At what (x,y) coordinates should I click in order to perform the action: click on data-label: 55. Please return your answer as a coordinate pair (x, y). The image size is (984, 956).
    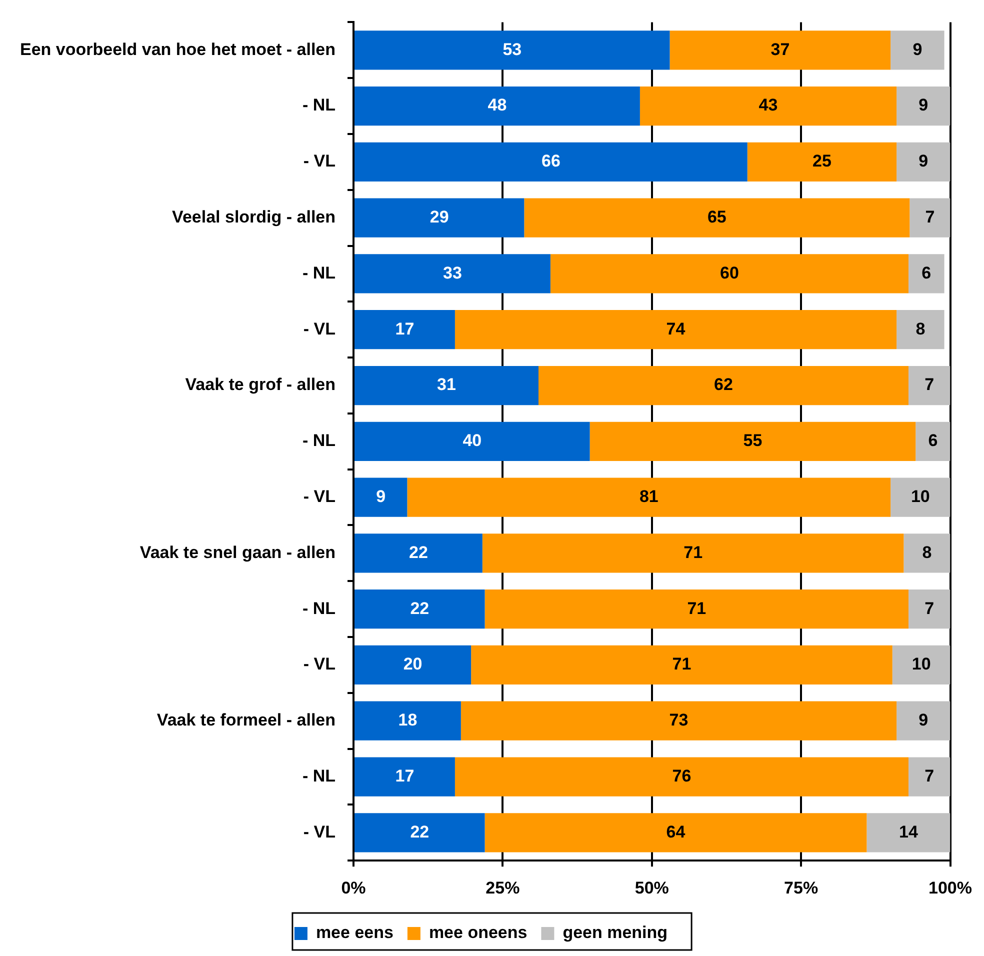
    Looking at the image, I should click on (752, 440).